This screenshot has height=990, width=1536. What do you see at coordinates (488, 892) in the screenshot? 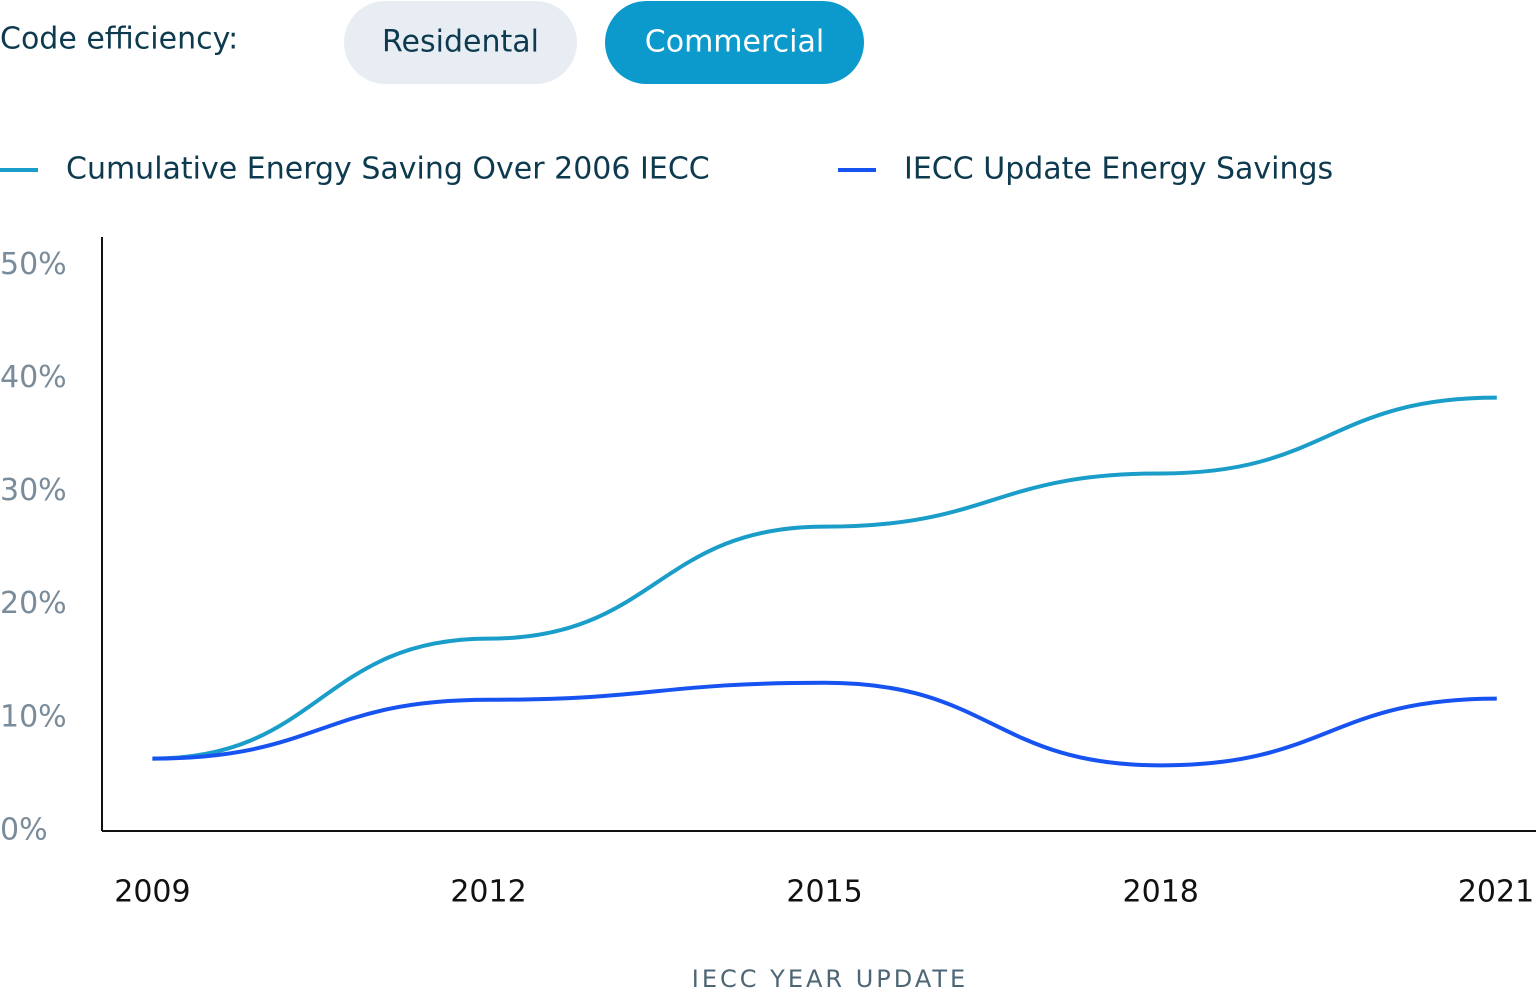
I see `x-tick-label: 2012` at bounding box center [488, 892].